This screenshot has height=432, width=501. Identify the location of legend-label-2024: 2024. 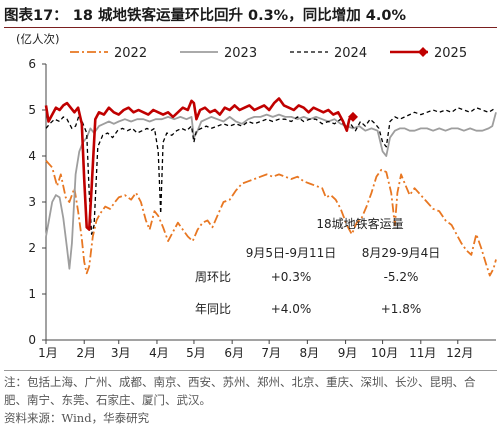
(350, 53).